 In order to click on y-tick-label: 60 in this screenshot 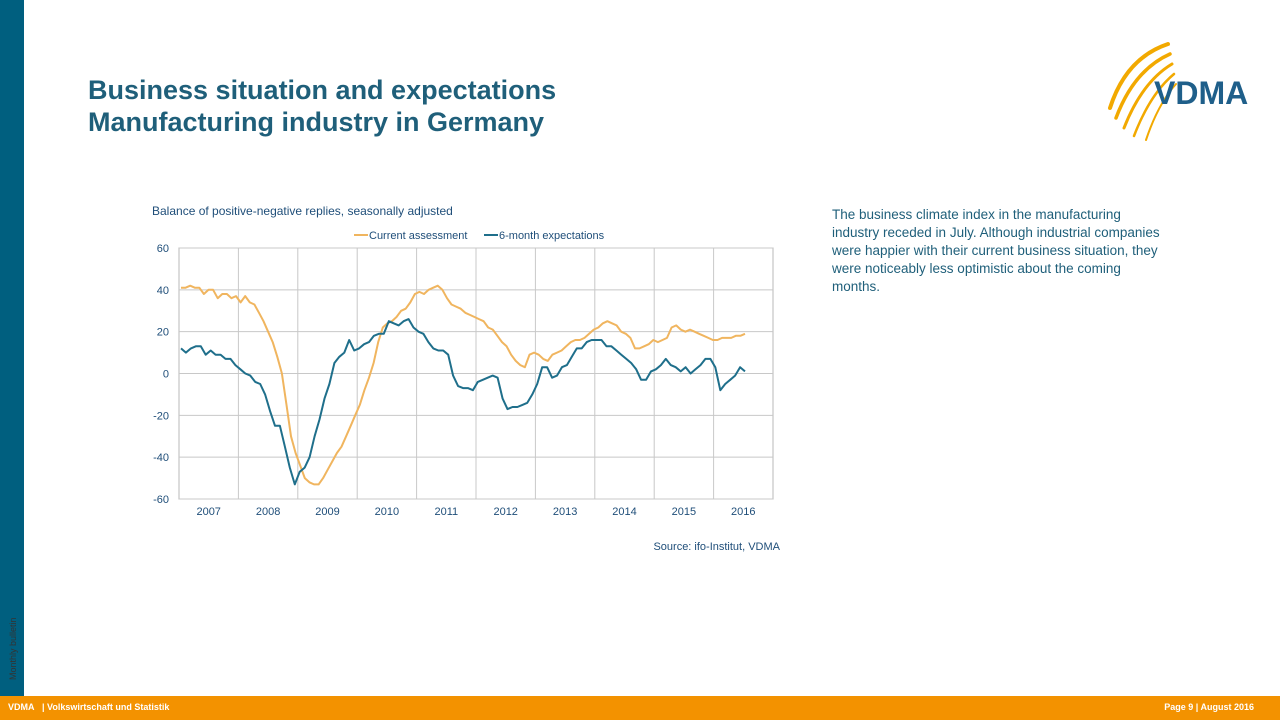, I will do `click(163, 249)`.